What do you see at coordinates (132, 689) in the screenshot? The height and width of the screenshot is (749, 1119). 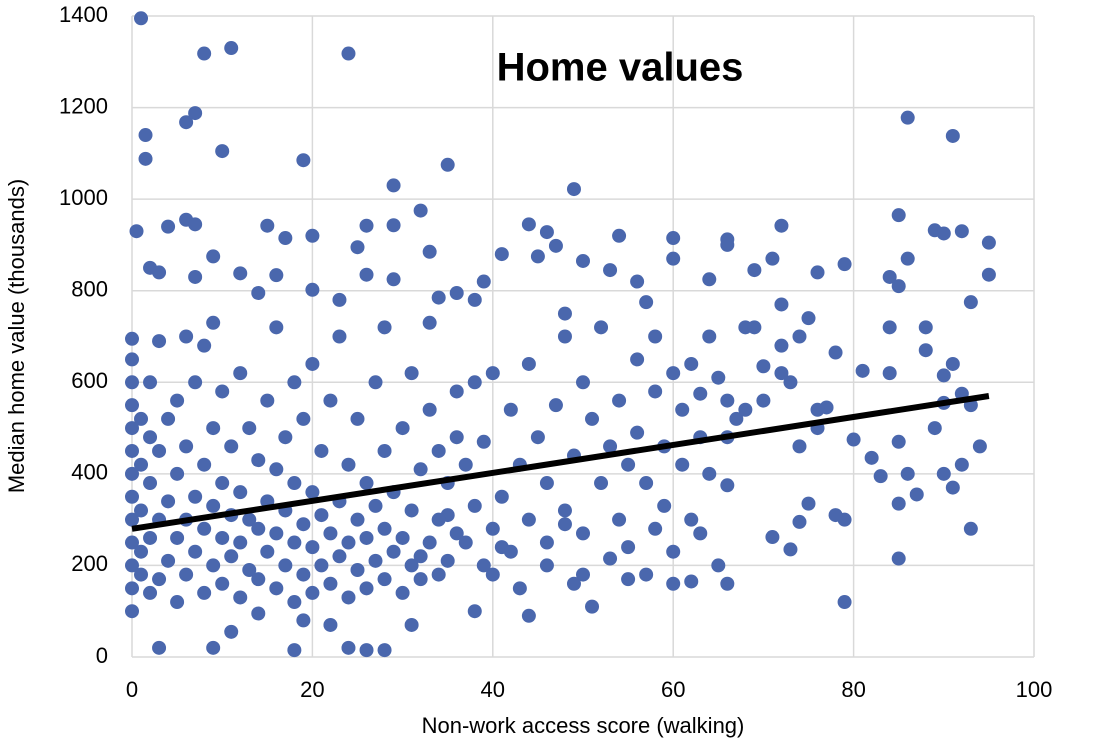 I see `x-tick-label: 0` at bounding box center [132, 689].